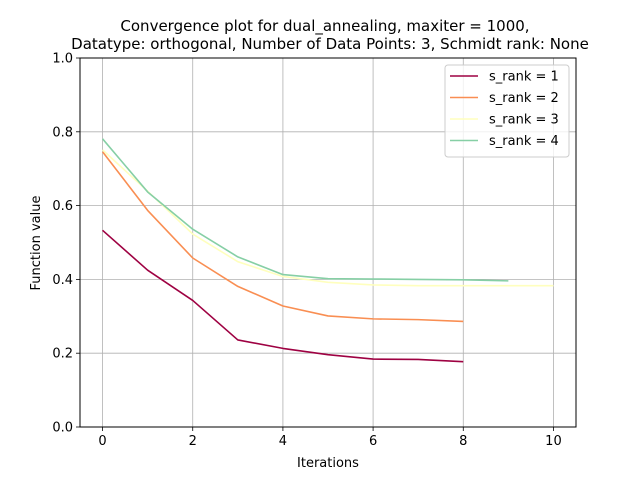 Image resolution: width=640 pixels, height=480 pixels. I want to click on legend-entry-label: s_rank = 4, so click(524, 141).